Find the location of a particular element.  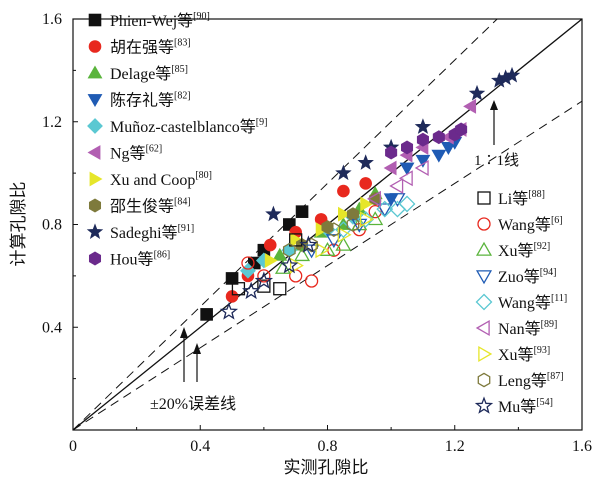

legend-left-item: 陈存礼等[82] is located at coordinates (139, 100).